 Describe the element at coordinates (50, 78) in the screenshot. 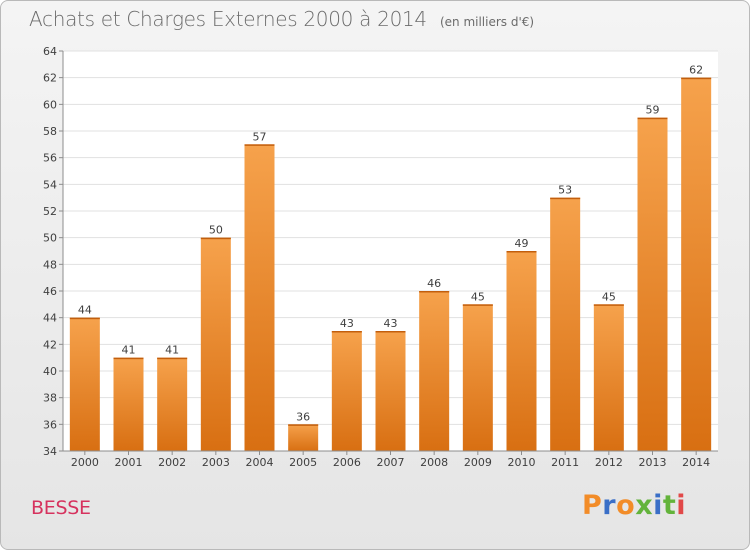

I see `y-tick-label: 62` at that location.